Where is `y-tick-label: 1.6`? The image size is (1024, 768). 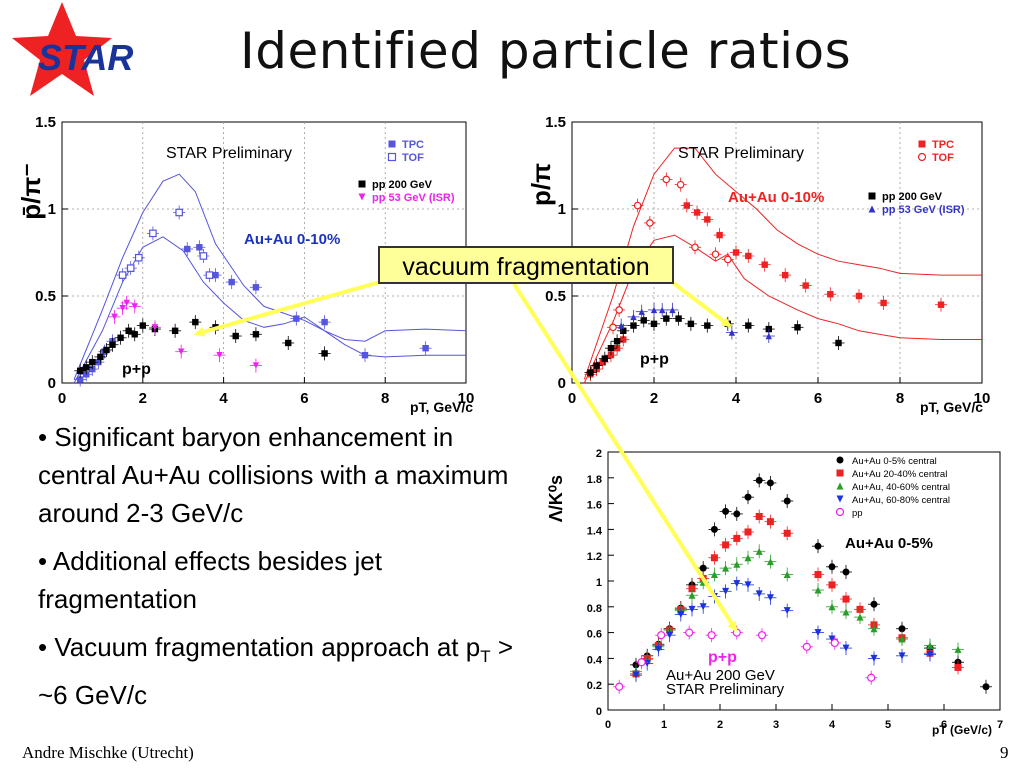
y-tick-label: 1.6 is located at coordinates (594, 506).